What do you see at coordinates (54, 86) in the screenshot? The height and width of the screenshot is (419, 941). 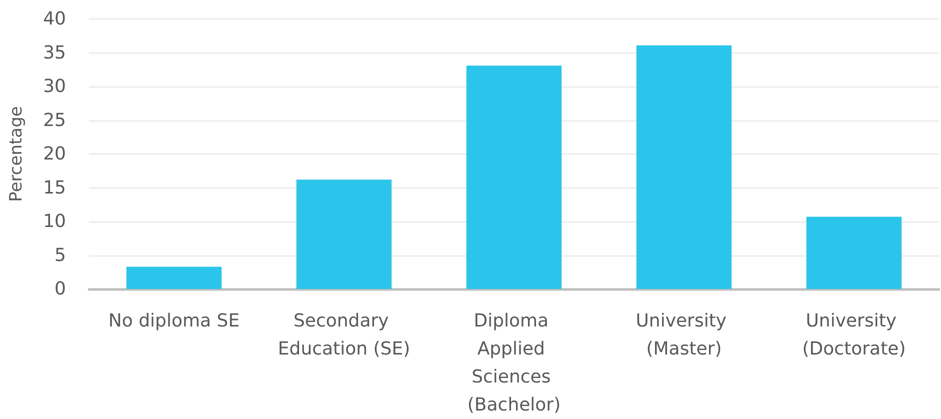 I see `y-tick-label: 30` at bounding box center [54, 86].